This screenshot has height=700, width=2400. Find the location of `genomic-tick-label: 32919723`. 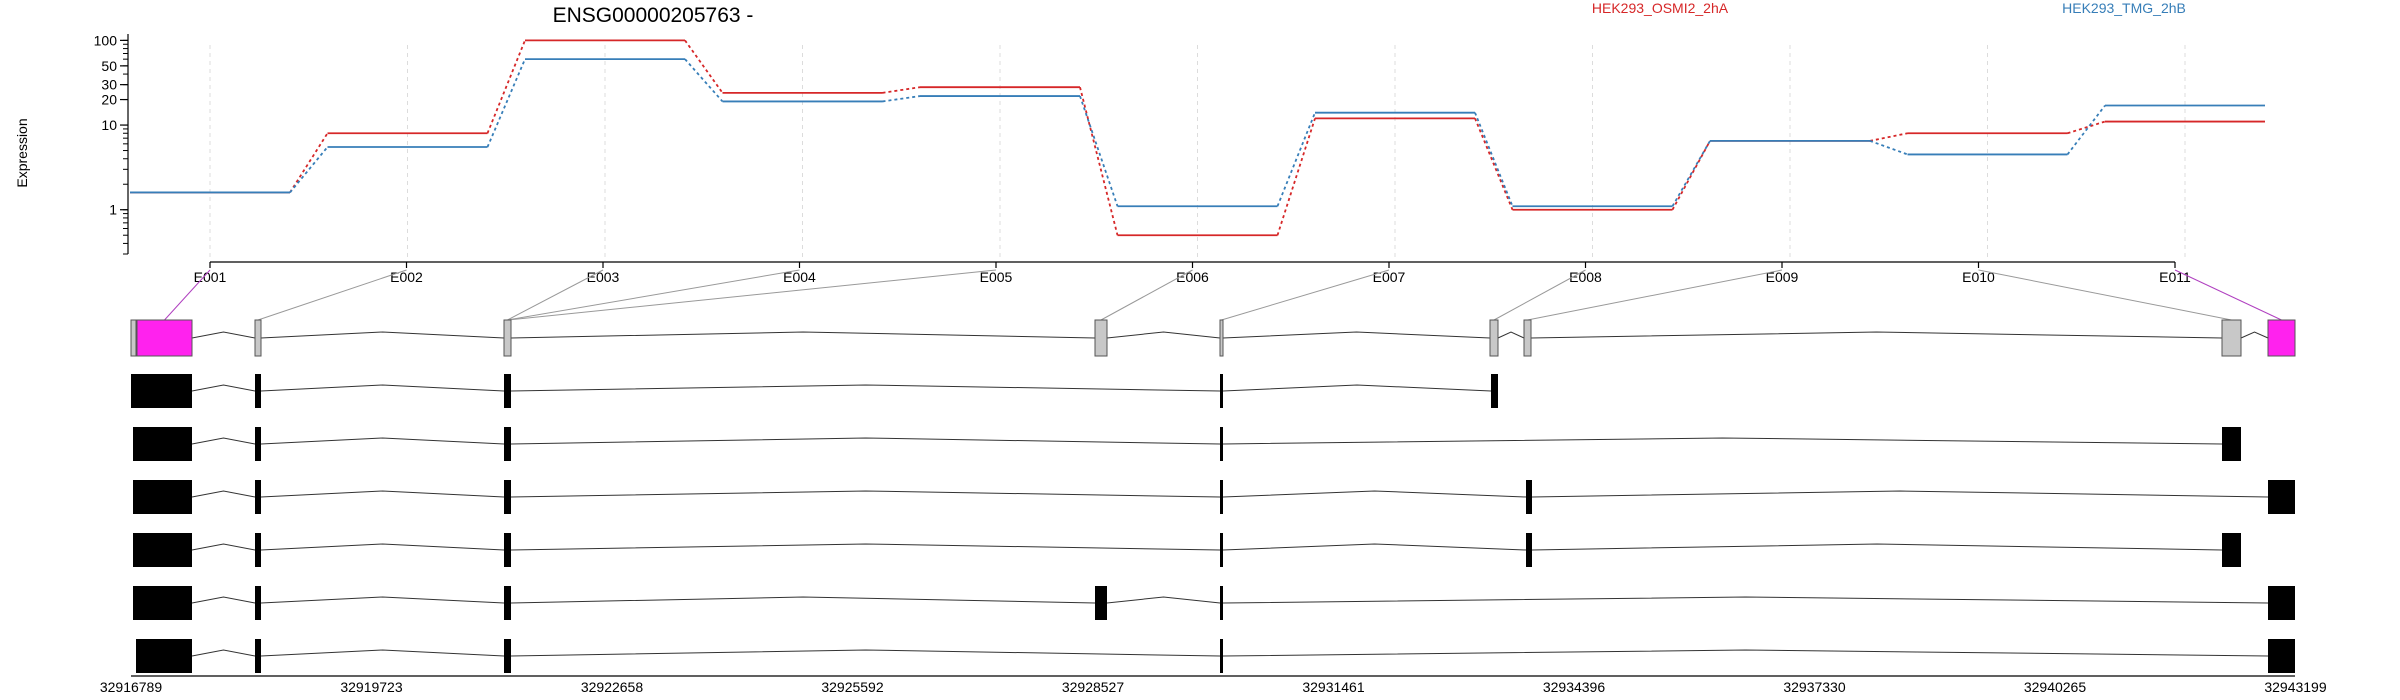

genomic-tick-label: 32919723 is located at coordinates (371, 687).